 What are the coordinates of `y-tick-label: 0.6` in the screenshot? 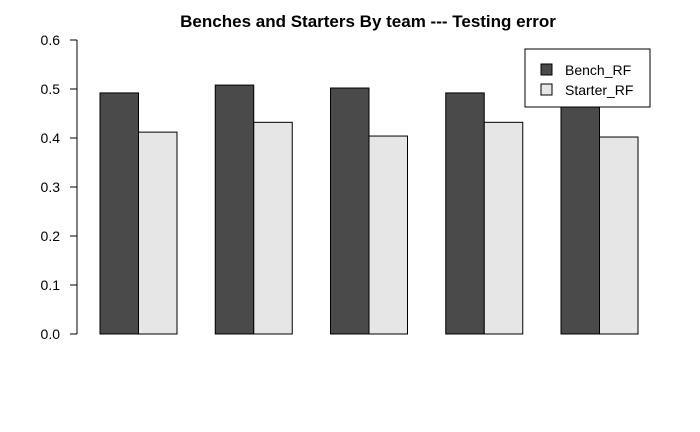 It's located at (51, 40).